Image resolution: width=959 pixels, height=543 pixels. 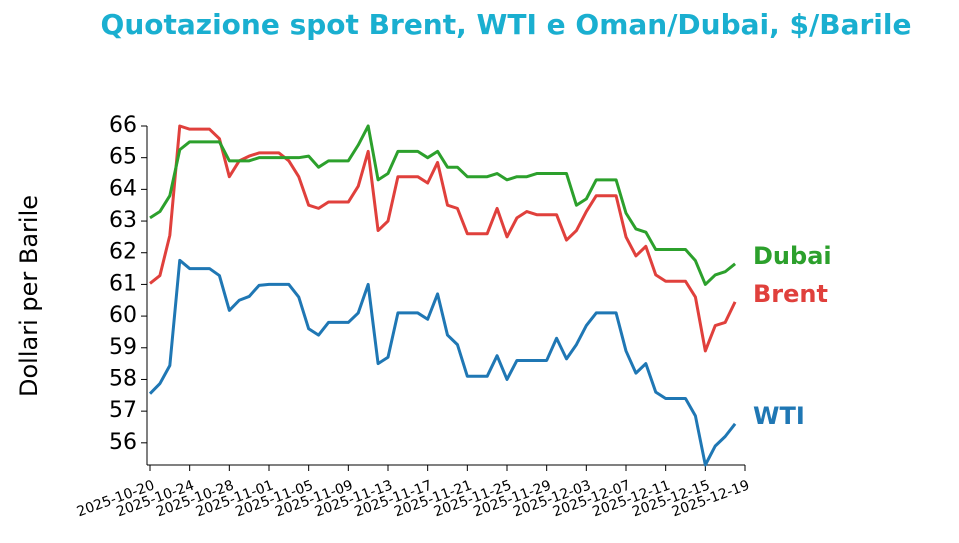 What do you see at coordinates (123, 378) in the screenshot?
I see `y-tick-label: 58` at bounding box center [123, 378].